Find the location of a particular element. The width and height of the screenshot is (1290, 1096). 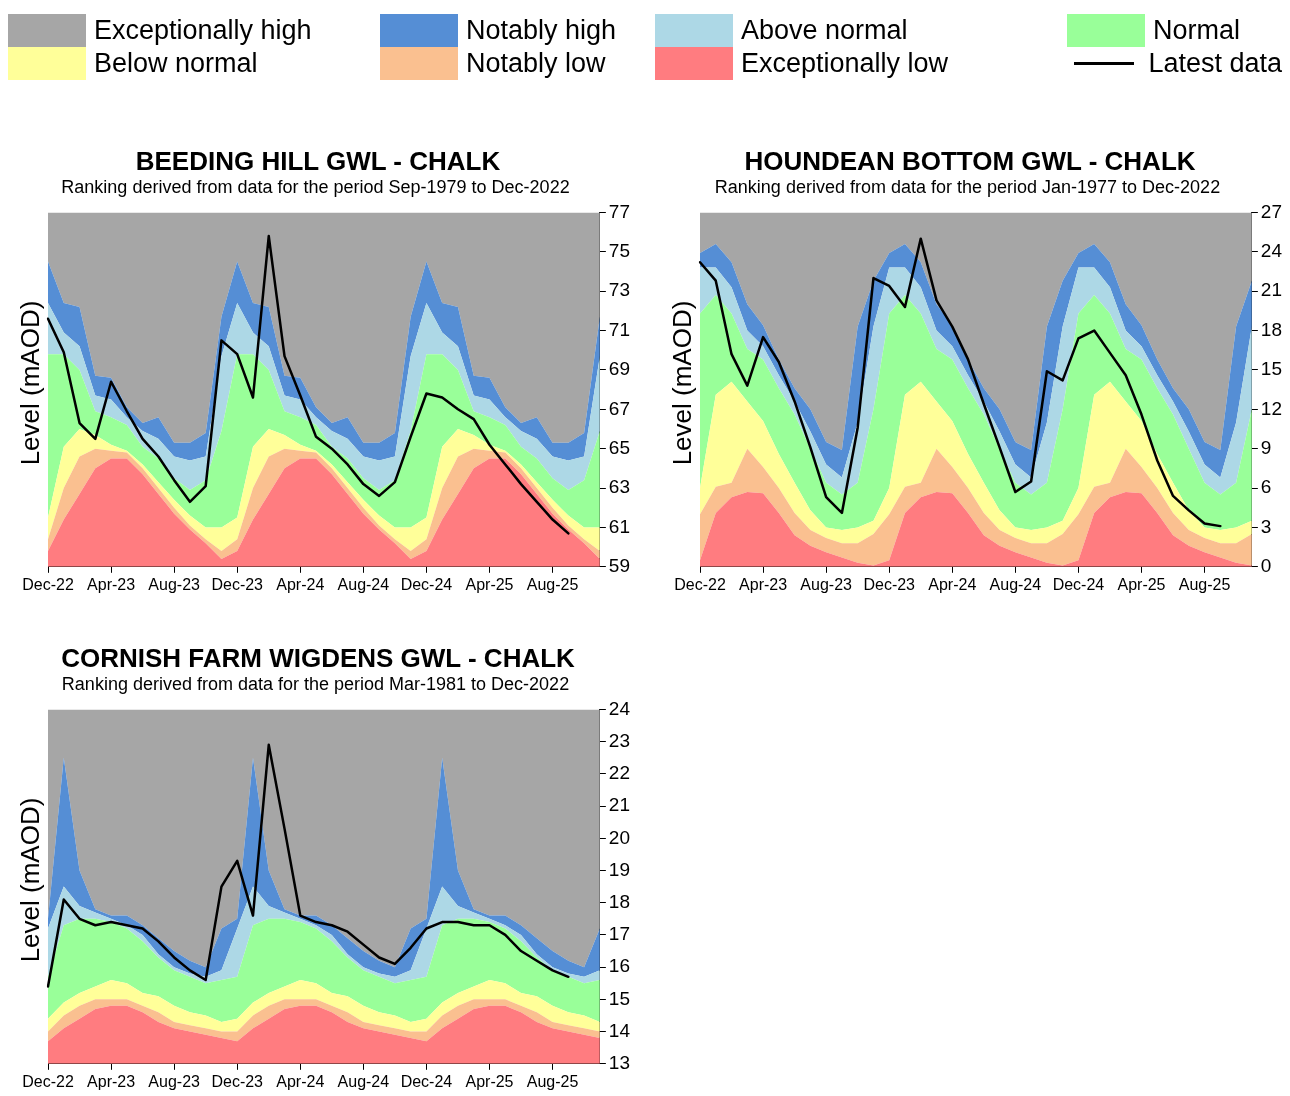

legend-label: Exceptionally low is located at coordinates (845, 63).